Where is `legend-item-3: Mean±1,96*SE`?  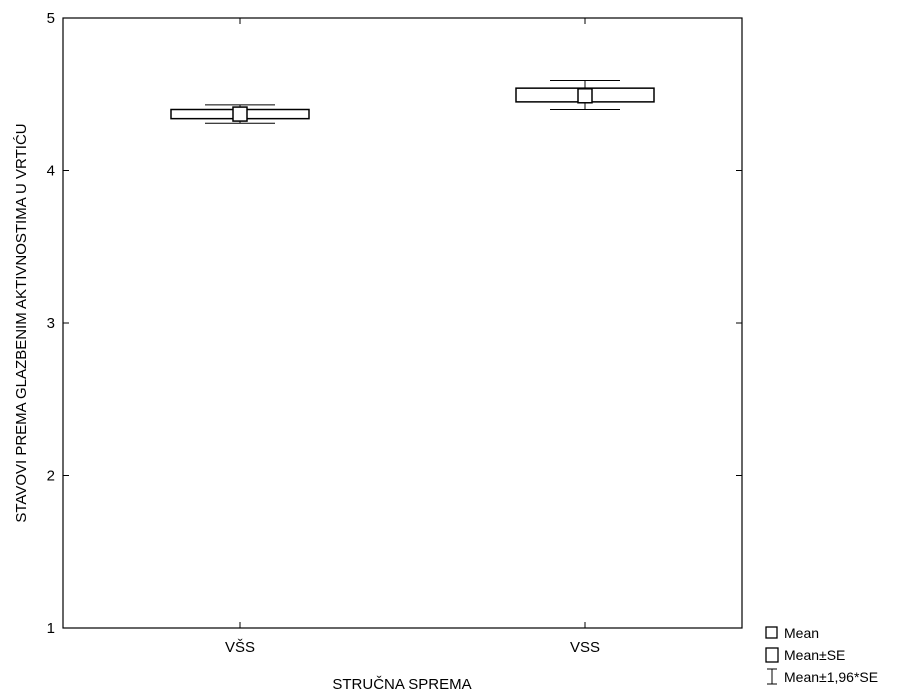
legend-item-3: Mean±1,96*SE is located at coordinates (822, 676).